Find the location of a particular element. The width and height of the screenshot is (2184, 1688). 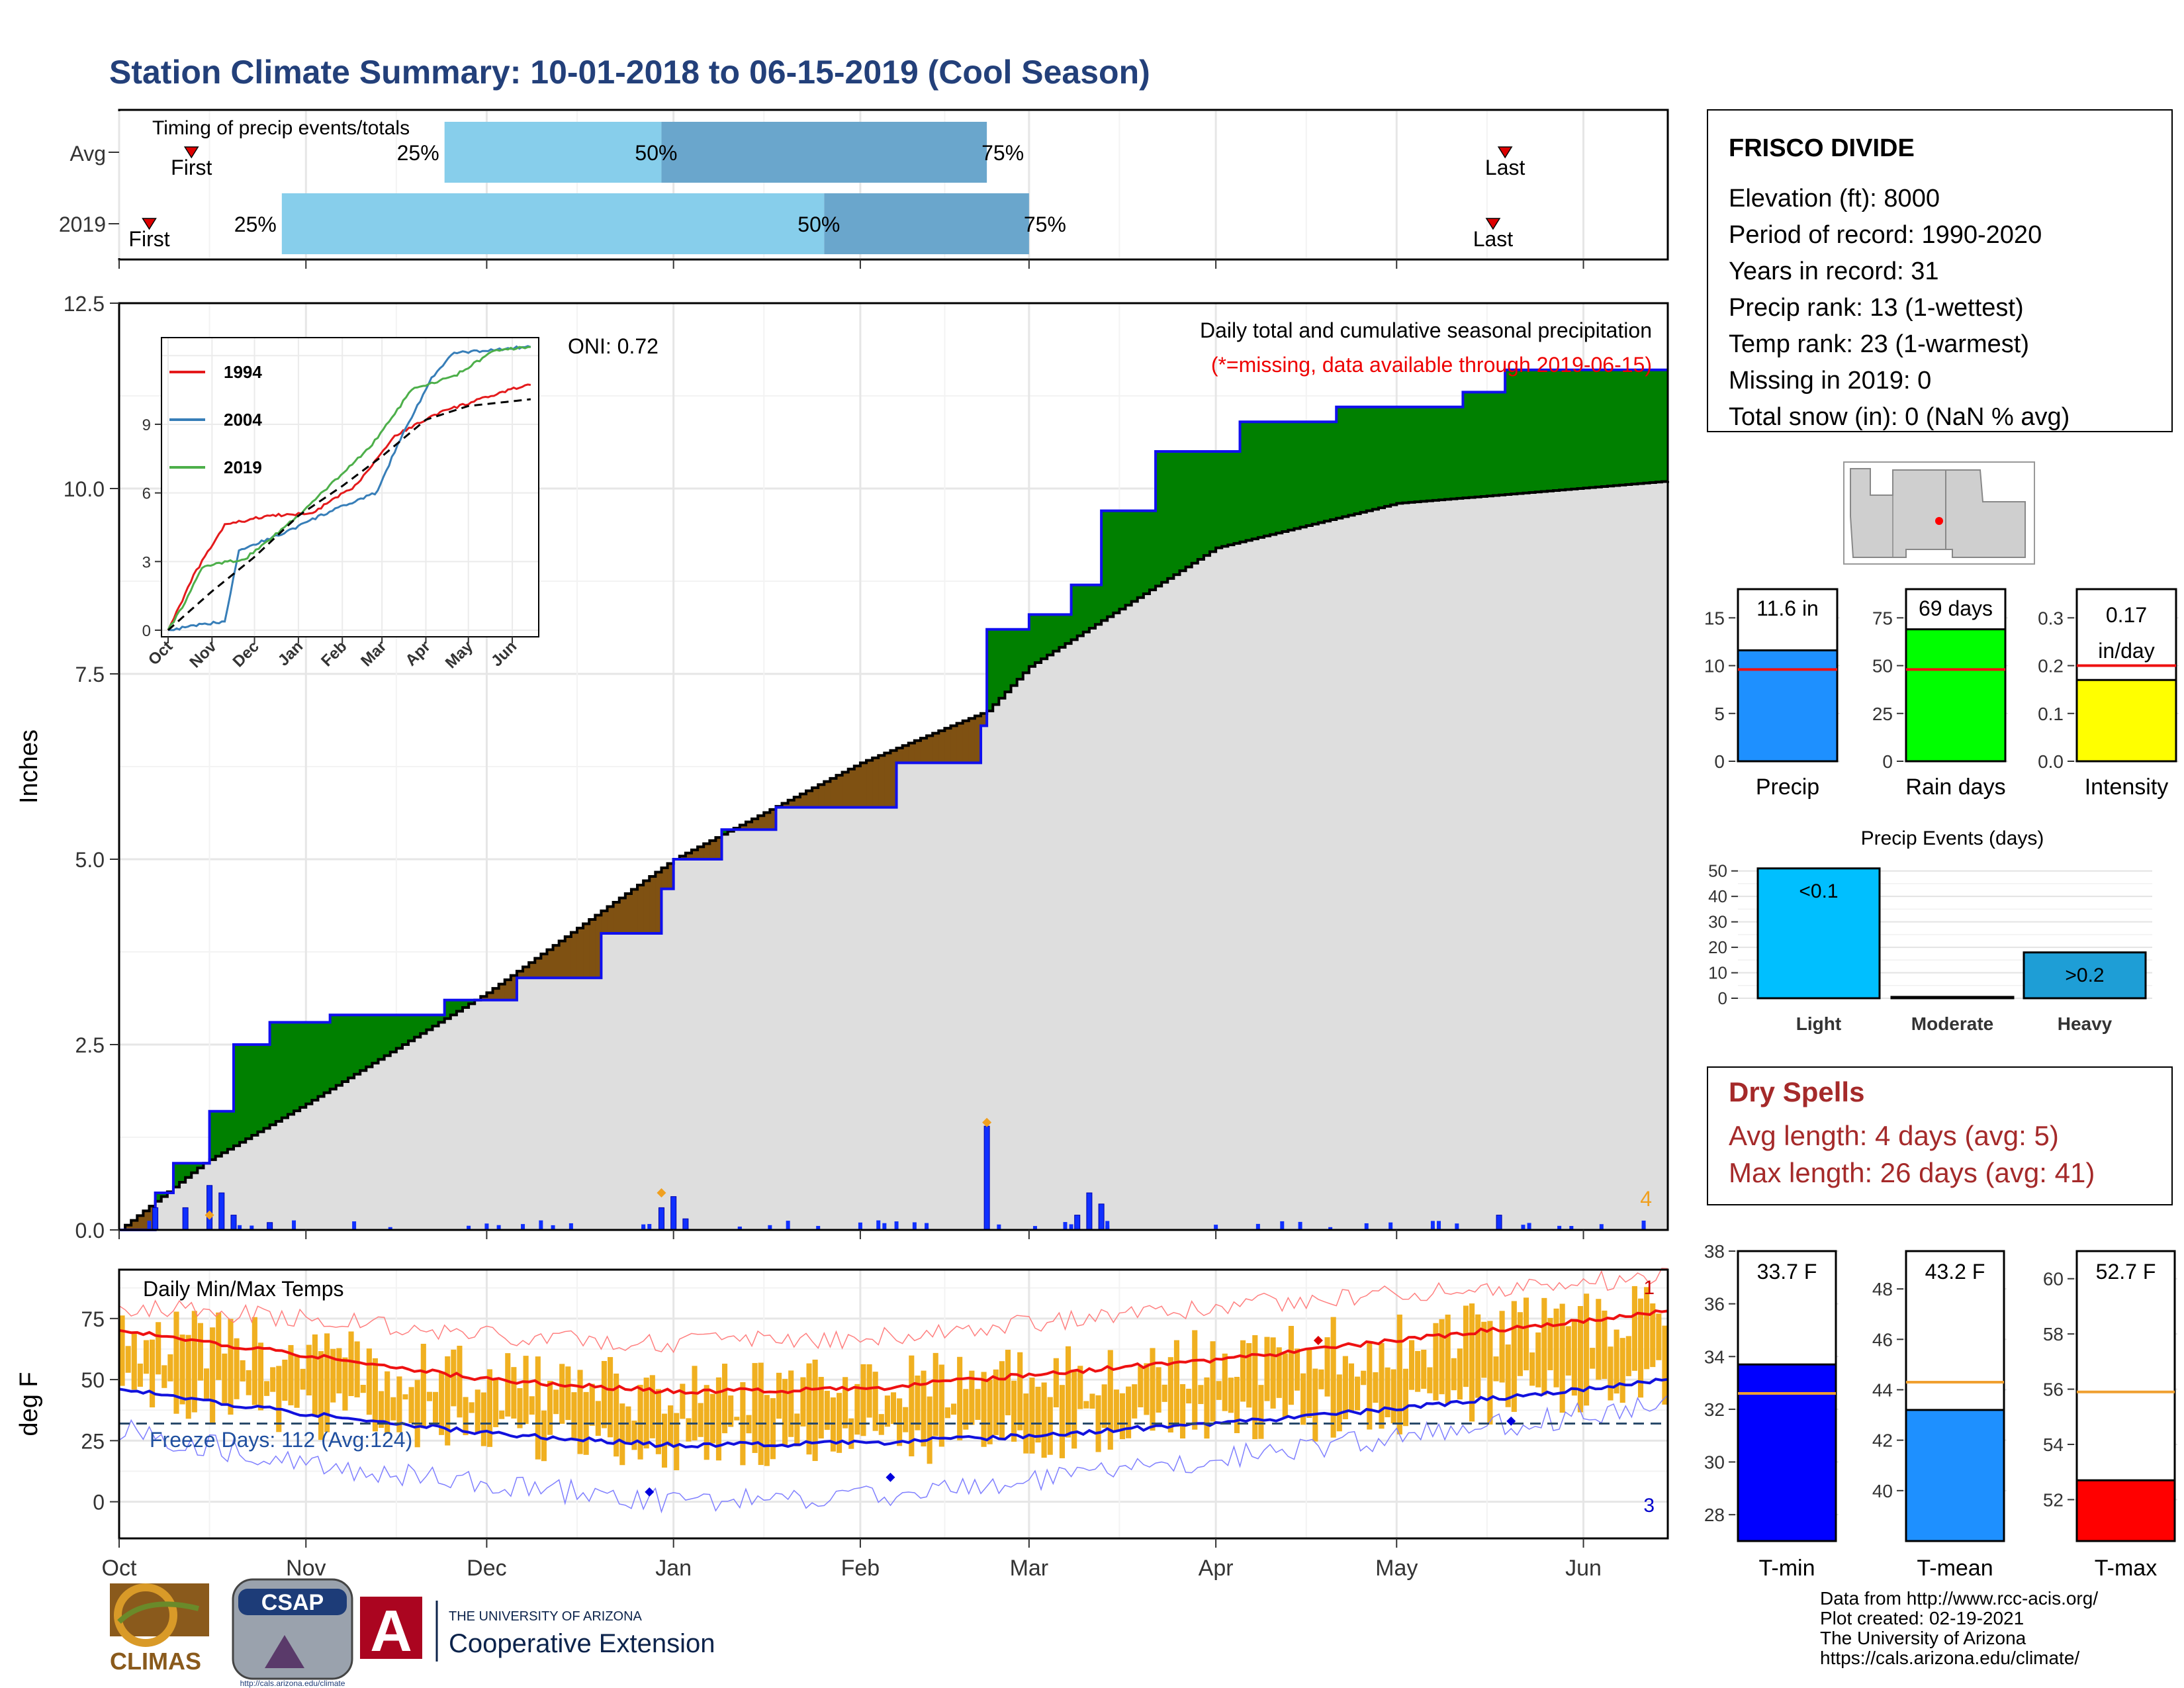

bar-category-label: Intensity is located at coordinates (2127, 787).